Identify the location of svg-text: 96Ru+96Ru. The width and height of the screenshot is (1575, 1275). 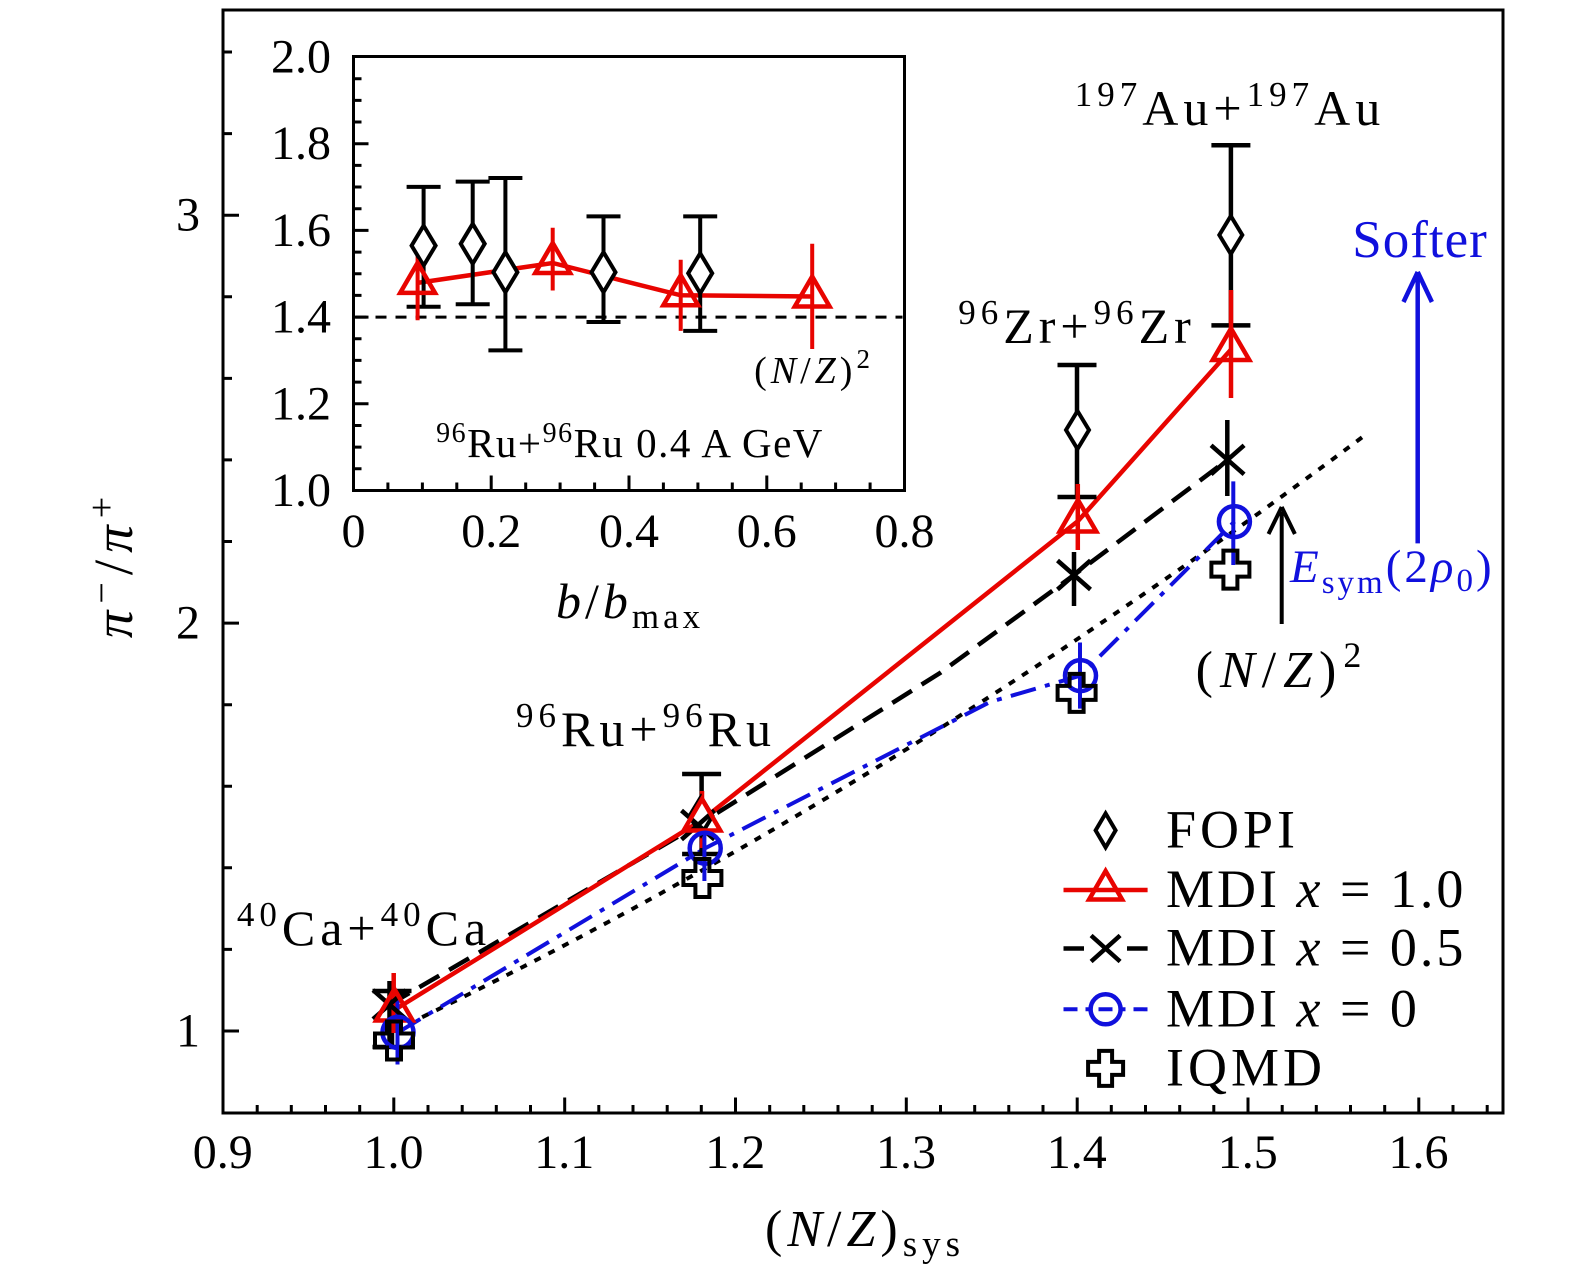
(646, 726).